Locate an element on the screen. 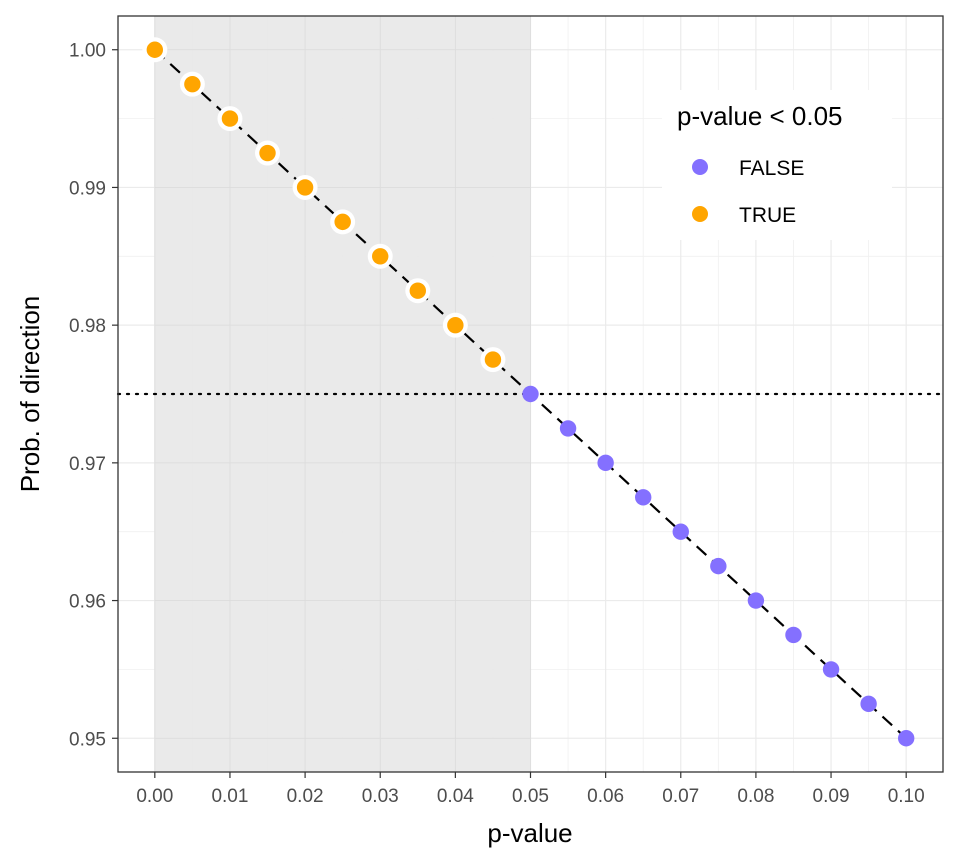 Image resolution: width=960 pixels, height=865 pixels. y-tick-label: 0.99 is located at coordinates (87, 188).